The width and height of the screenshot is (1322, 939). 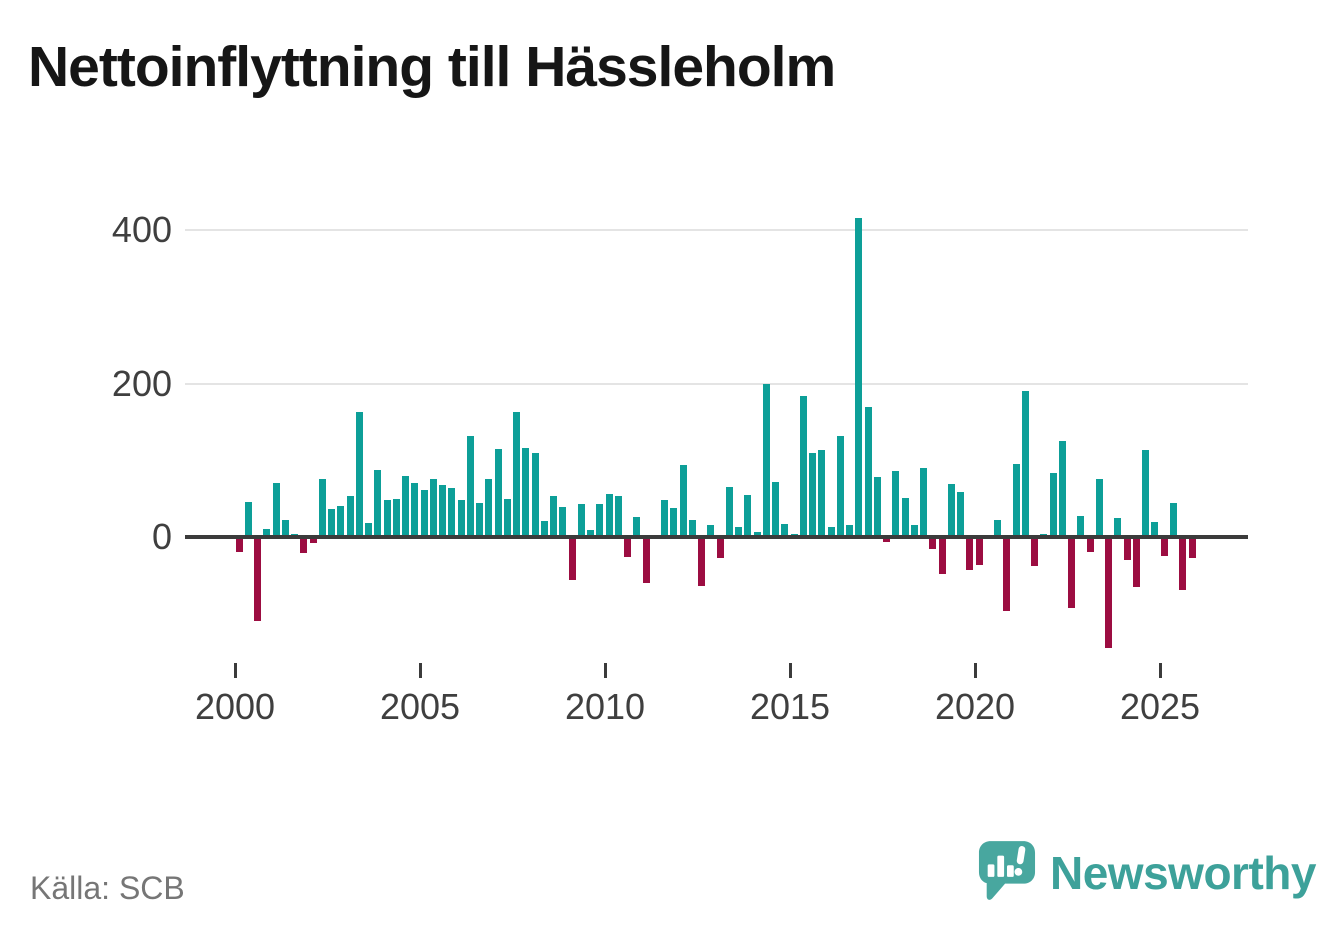 What do you see at coordinates (822, 493) in the screenshot?
I see `bar-2015-Q4` at bounding box center [822, 493].